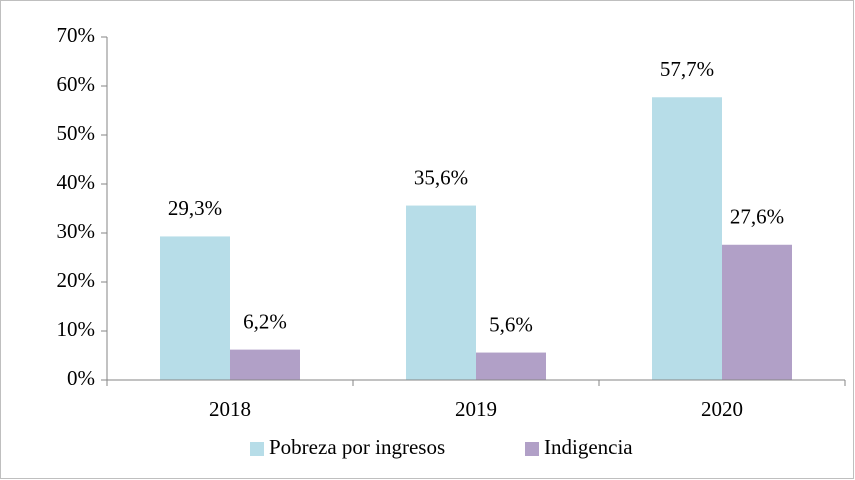 This screenshot has width=855, height=480. Describe the element at coordinates (76, 280) in the screenshot. I see `y-tick-label: 20%` at that location.